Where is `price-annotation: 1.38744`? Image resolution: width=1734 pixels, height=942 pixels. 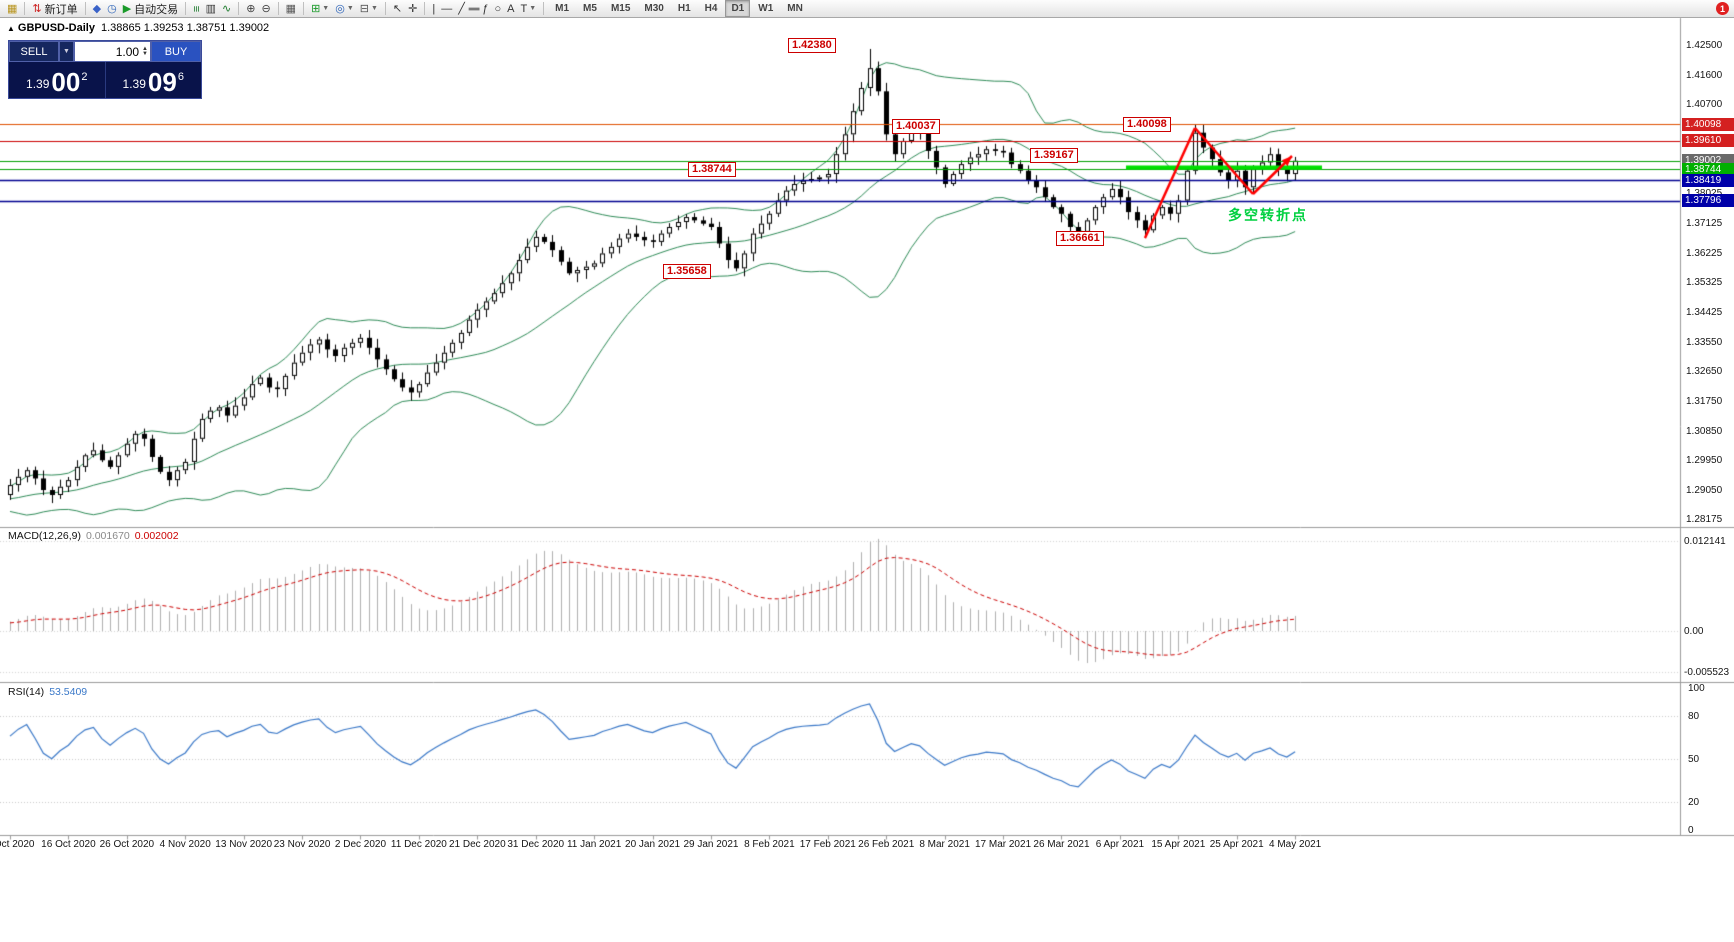
price-annotation: 1.38744 is located at coordinates (712, 169).